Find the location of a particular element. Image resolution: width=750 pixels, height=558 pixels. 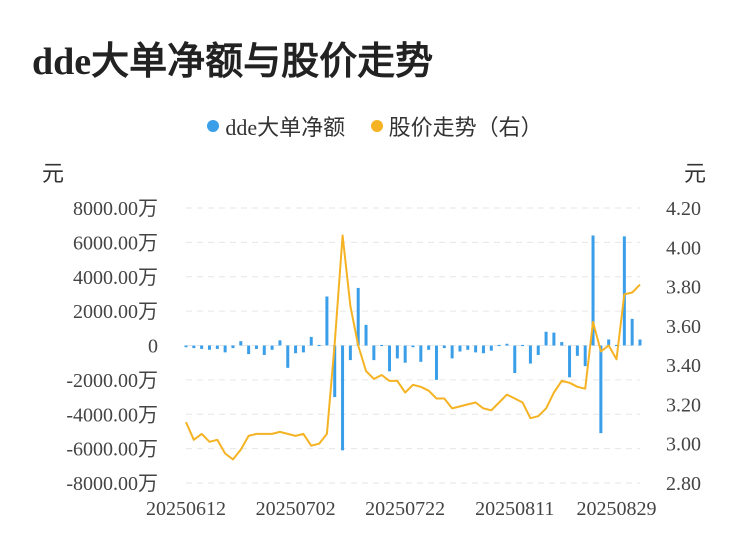

right-axis-tick-label: 4.00 is located at coordinates (683, 248).